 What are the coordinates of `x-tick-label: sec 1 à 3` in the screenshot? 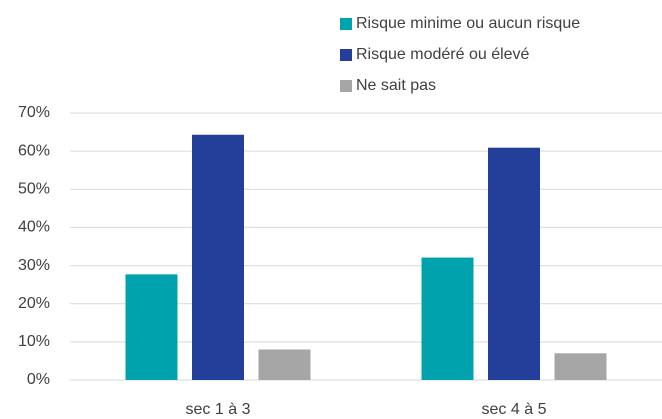 It's located at (218, 409).